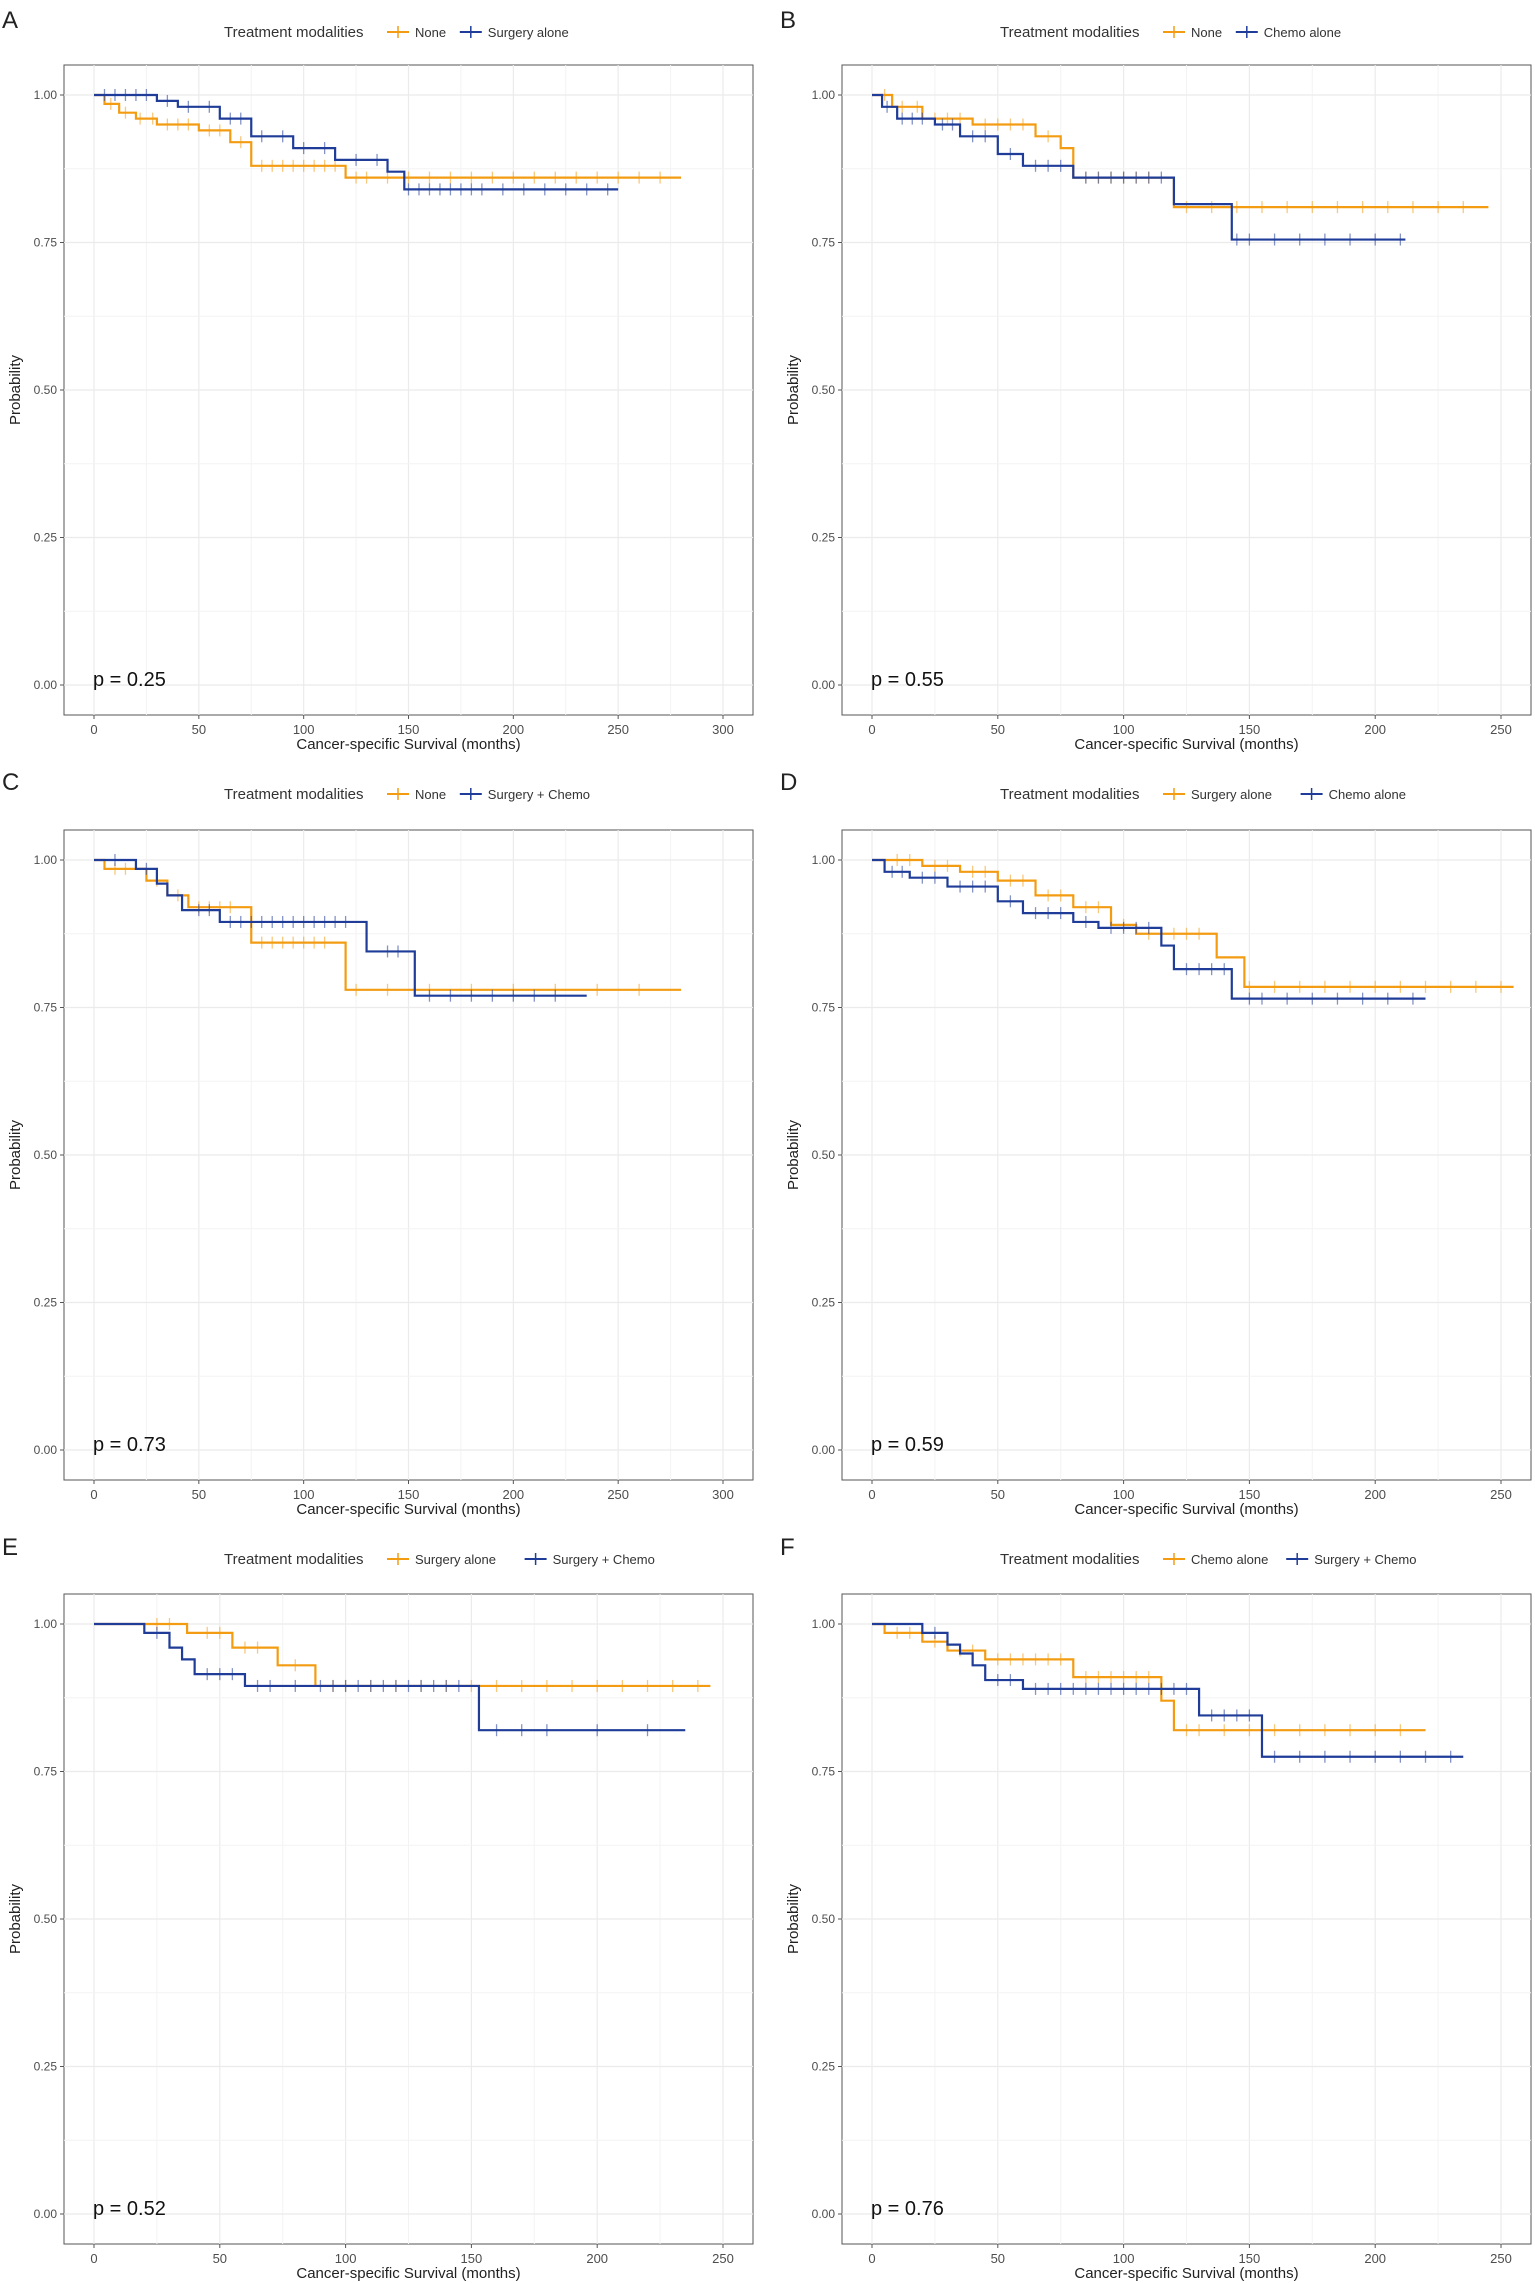 This screenshot has height=2283, width=1535. I want to click on panel-label: B, so click(788, 20).